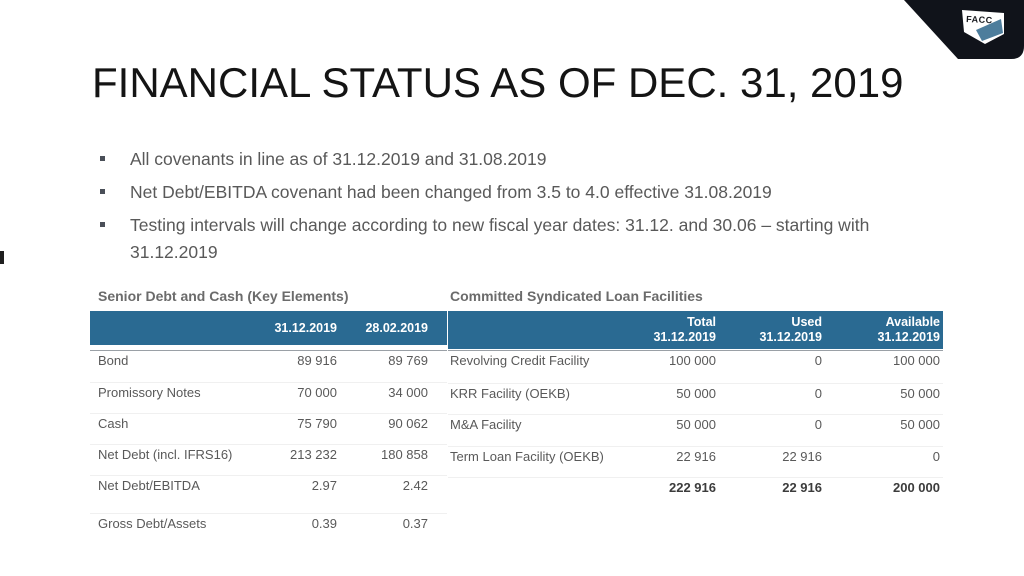  What do you see at coordinates (152, 523) in the screenshot?
I see `row-label: Gross Debt/Assets` at bounding box center [152, 523].